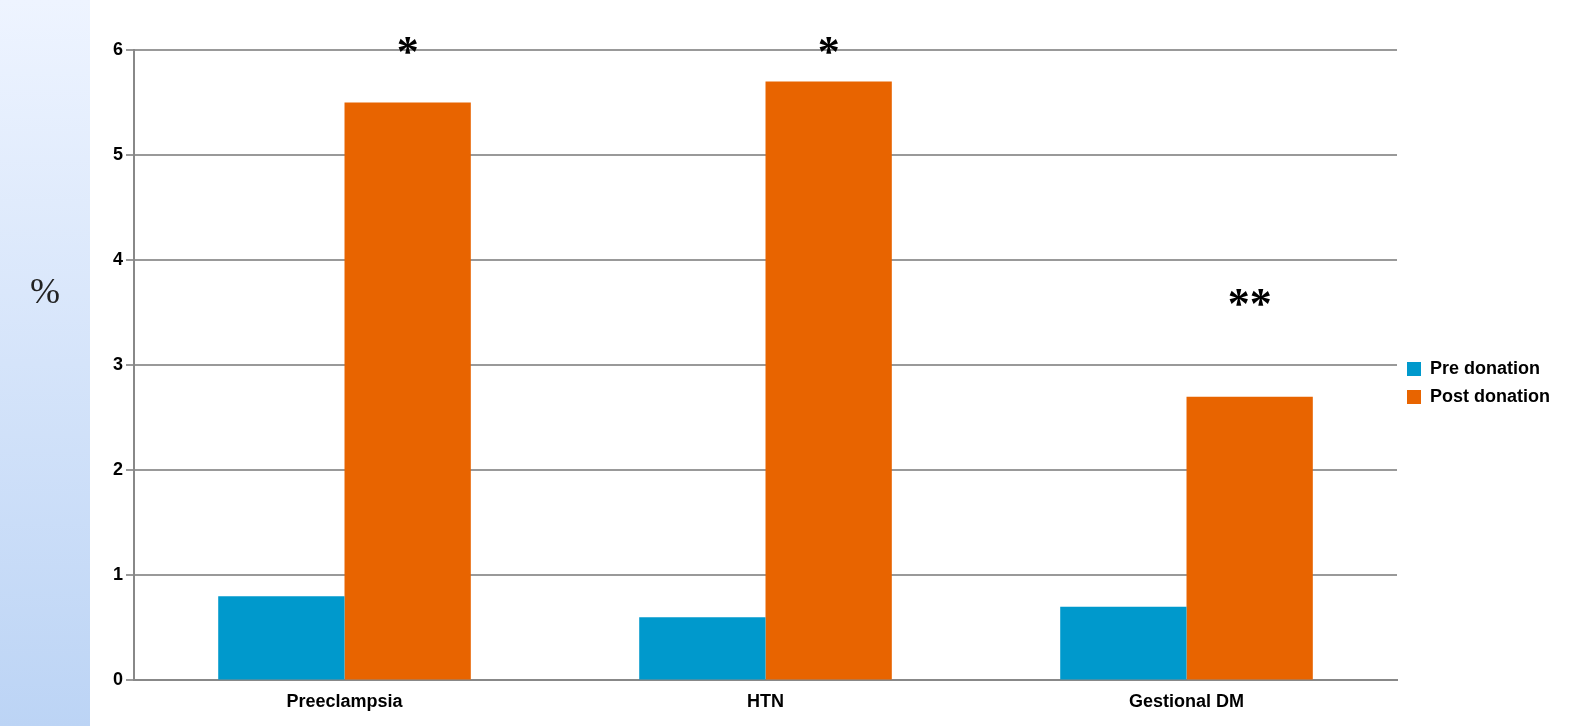 Image resolution: width=1595 pixels, height=726 pixels. I want to click on x-tick-label: Preeclampsia, so click(345, 701).